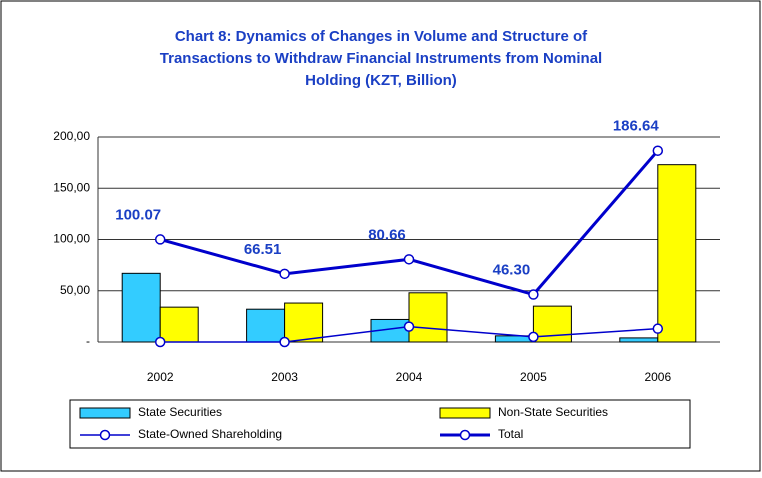 This screenshot has width=762, height=478. What do you see at coordinates (71, 136) in the screenshot?
I see `y-tick-label: 200,00` at bounding box center [71, 136].